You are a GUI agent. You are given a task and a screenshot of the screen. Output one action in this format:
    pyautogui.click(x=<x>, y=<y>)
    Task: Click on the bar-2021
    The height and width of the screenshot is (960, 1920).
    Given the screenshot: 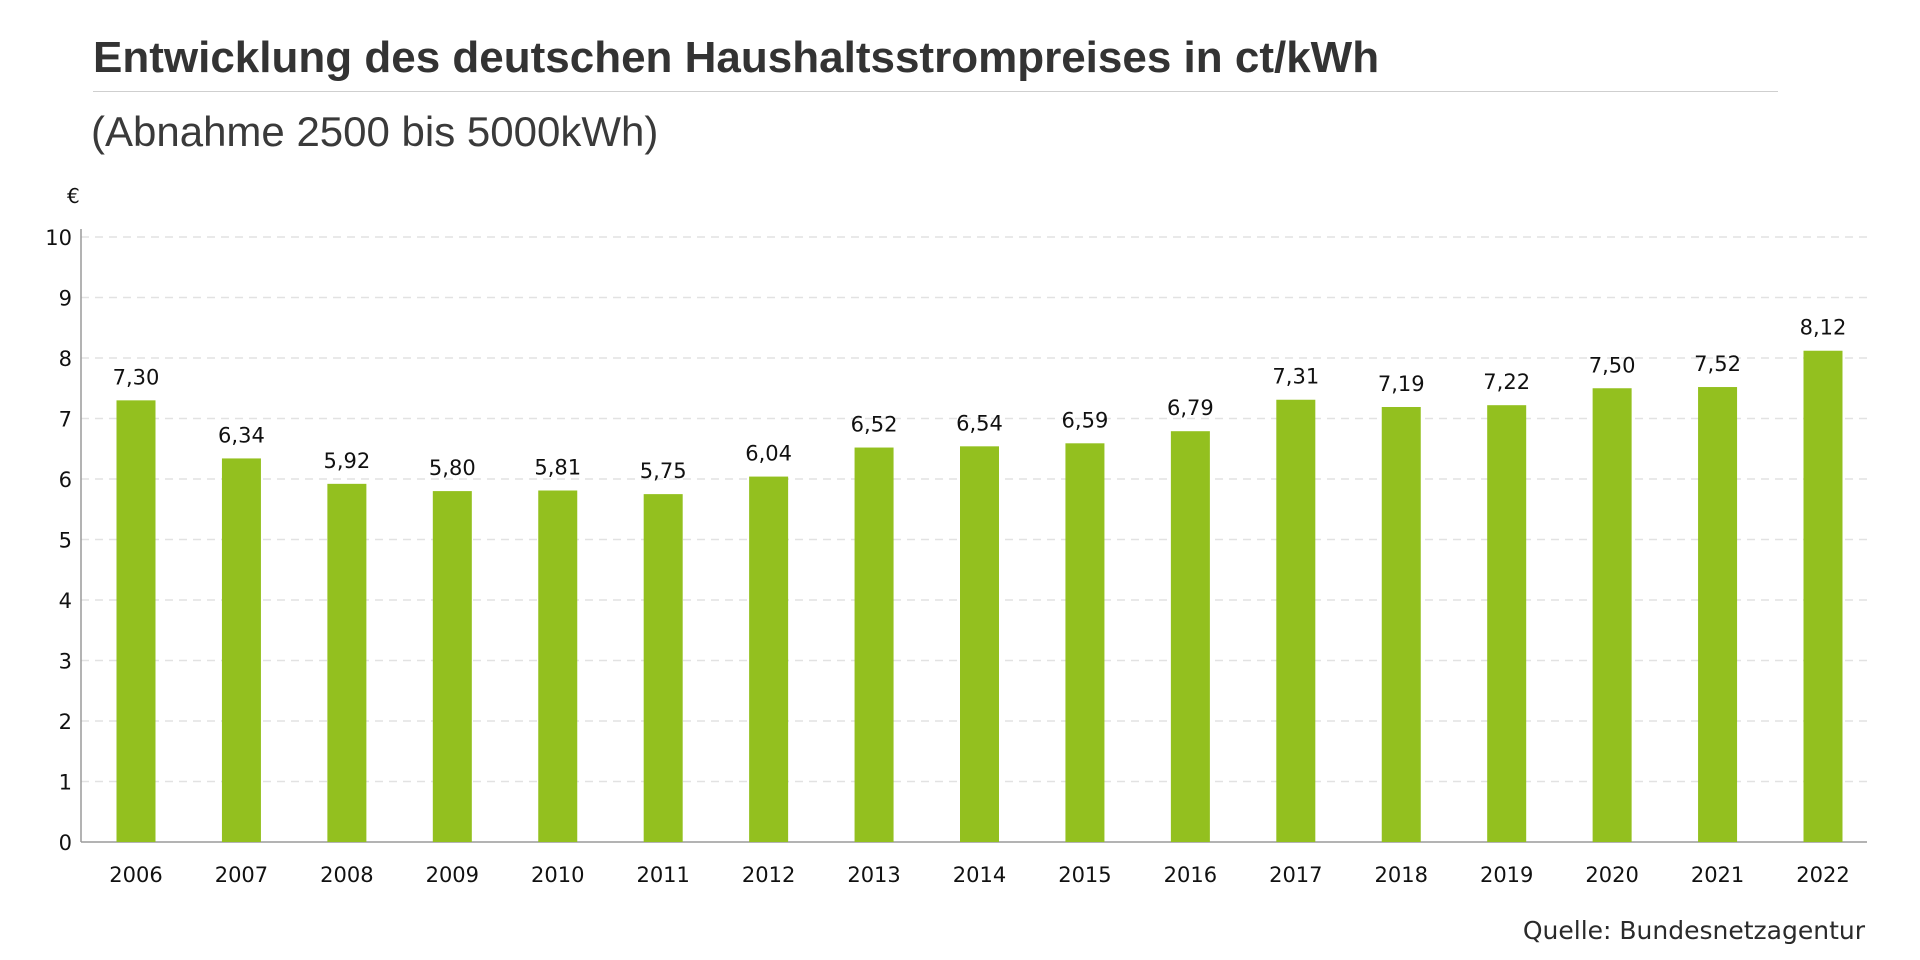 What is the action you would take?
    pyautogui.click(x=1718, y=614)
    